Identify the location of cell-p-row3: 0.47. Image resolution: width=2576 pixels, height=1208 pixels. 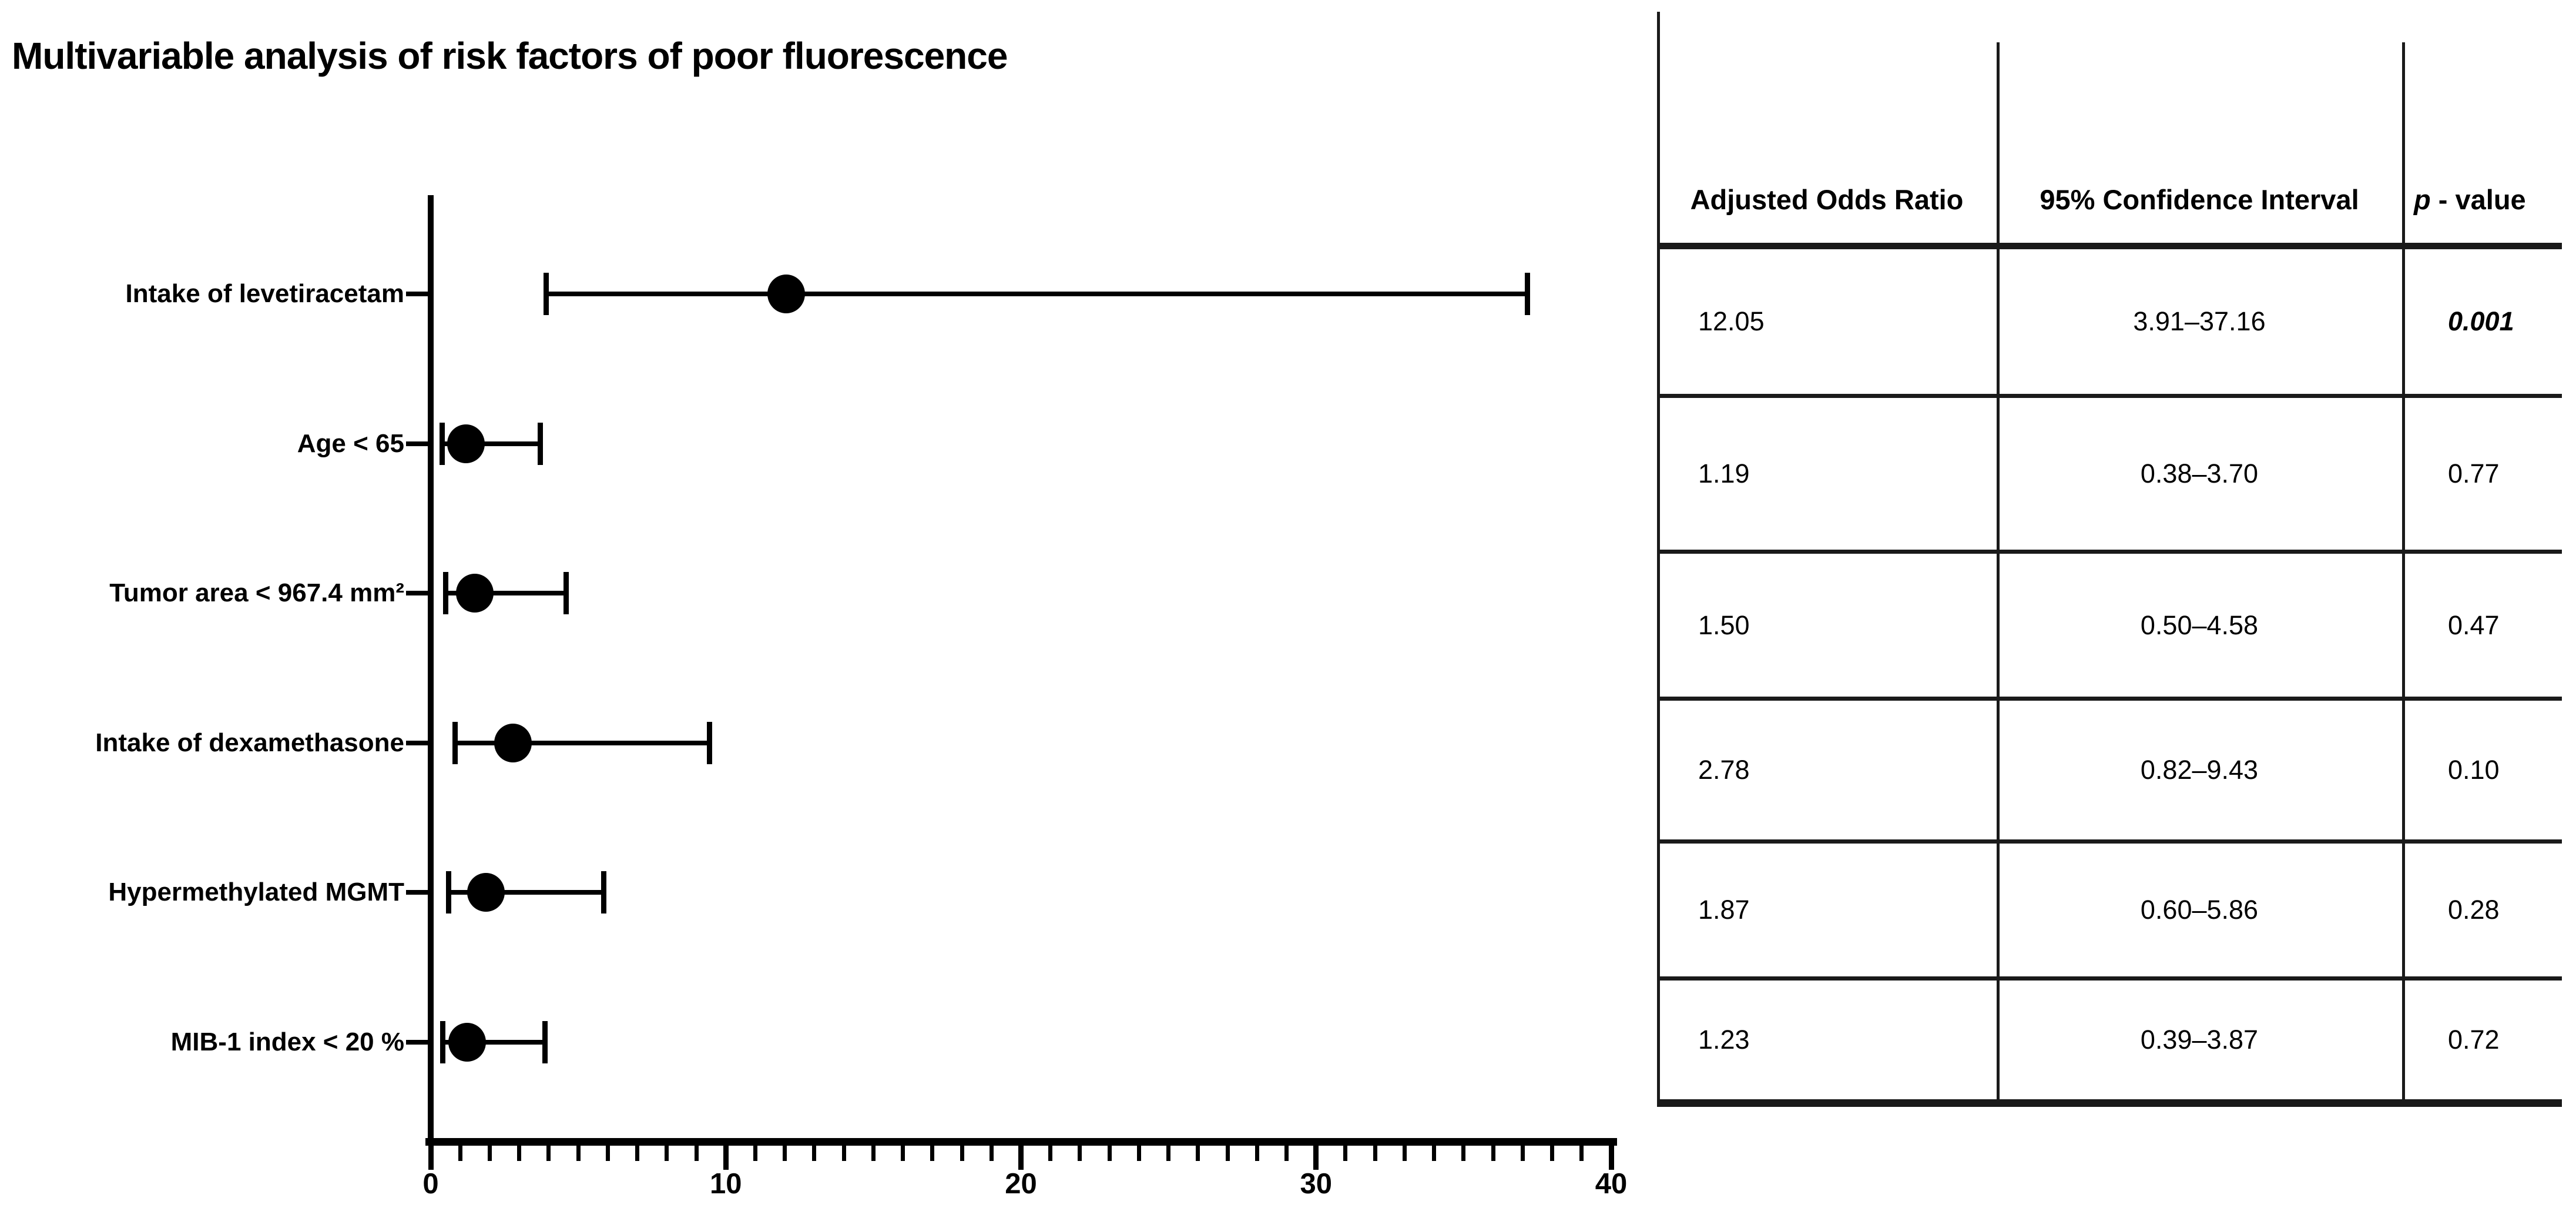
(2474, 625).